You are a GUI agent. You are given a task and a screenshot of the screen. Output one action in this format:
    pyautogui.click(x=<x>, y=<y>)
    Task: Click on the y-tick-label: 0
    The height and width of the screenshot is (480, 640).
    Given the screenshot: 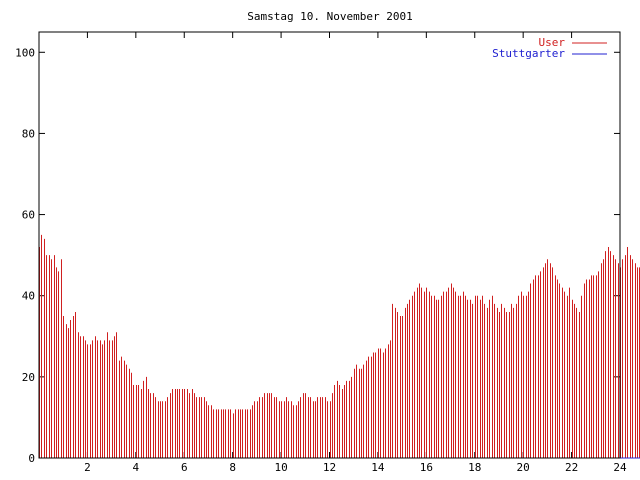 What is the action you would take?
    pyautogui.click(x=31, y=458)
    